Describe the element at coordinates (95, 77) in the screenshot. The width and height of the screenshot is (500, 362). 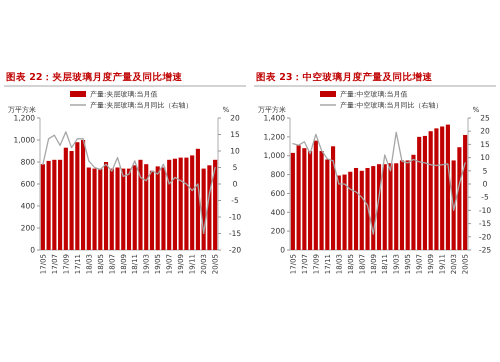
I see `chart-title: 图表 22：夹层玻璃月度产量及同比增速` at that location.